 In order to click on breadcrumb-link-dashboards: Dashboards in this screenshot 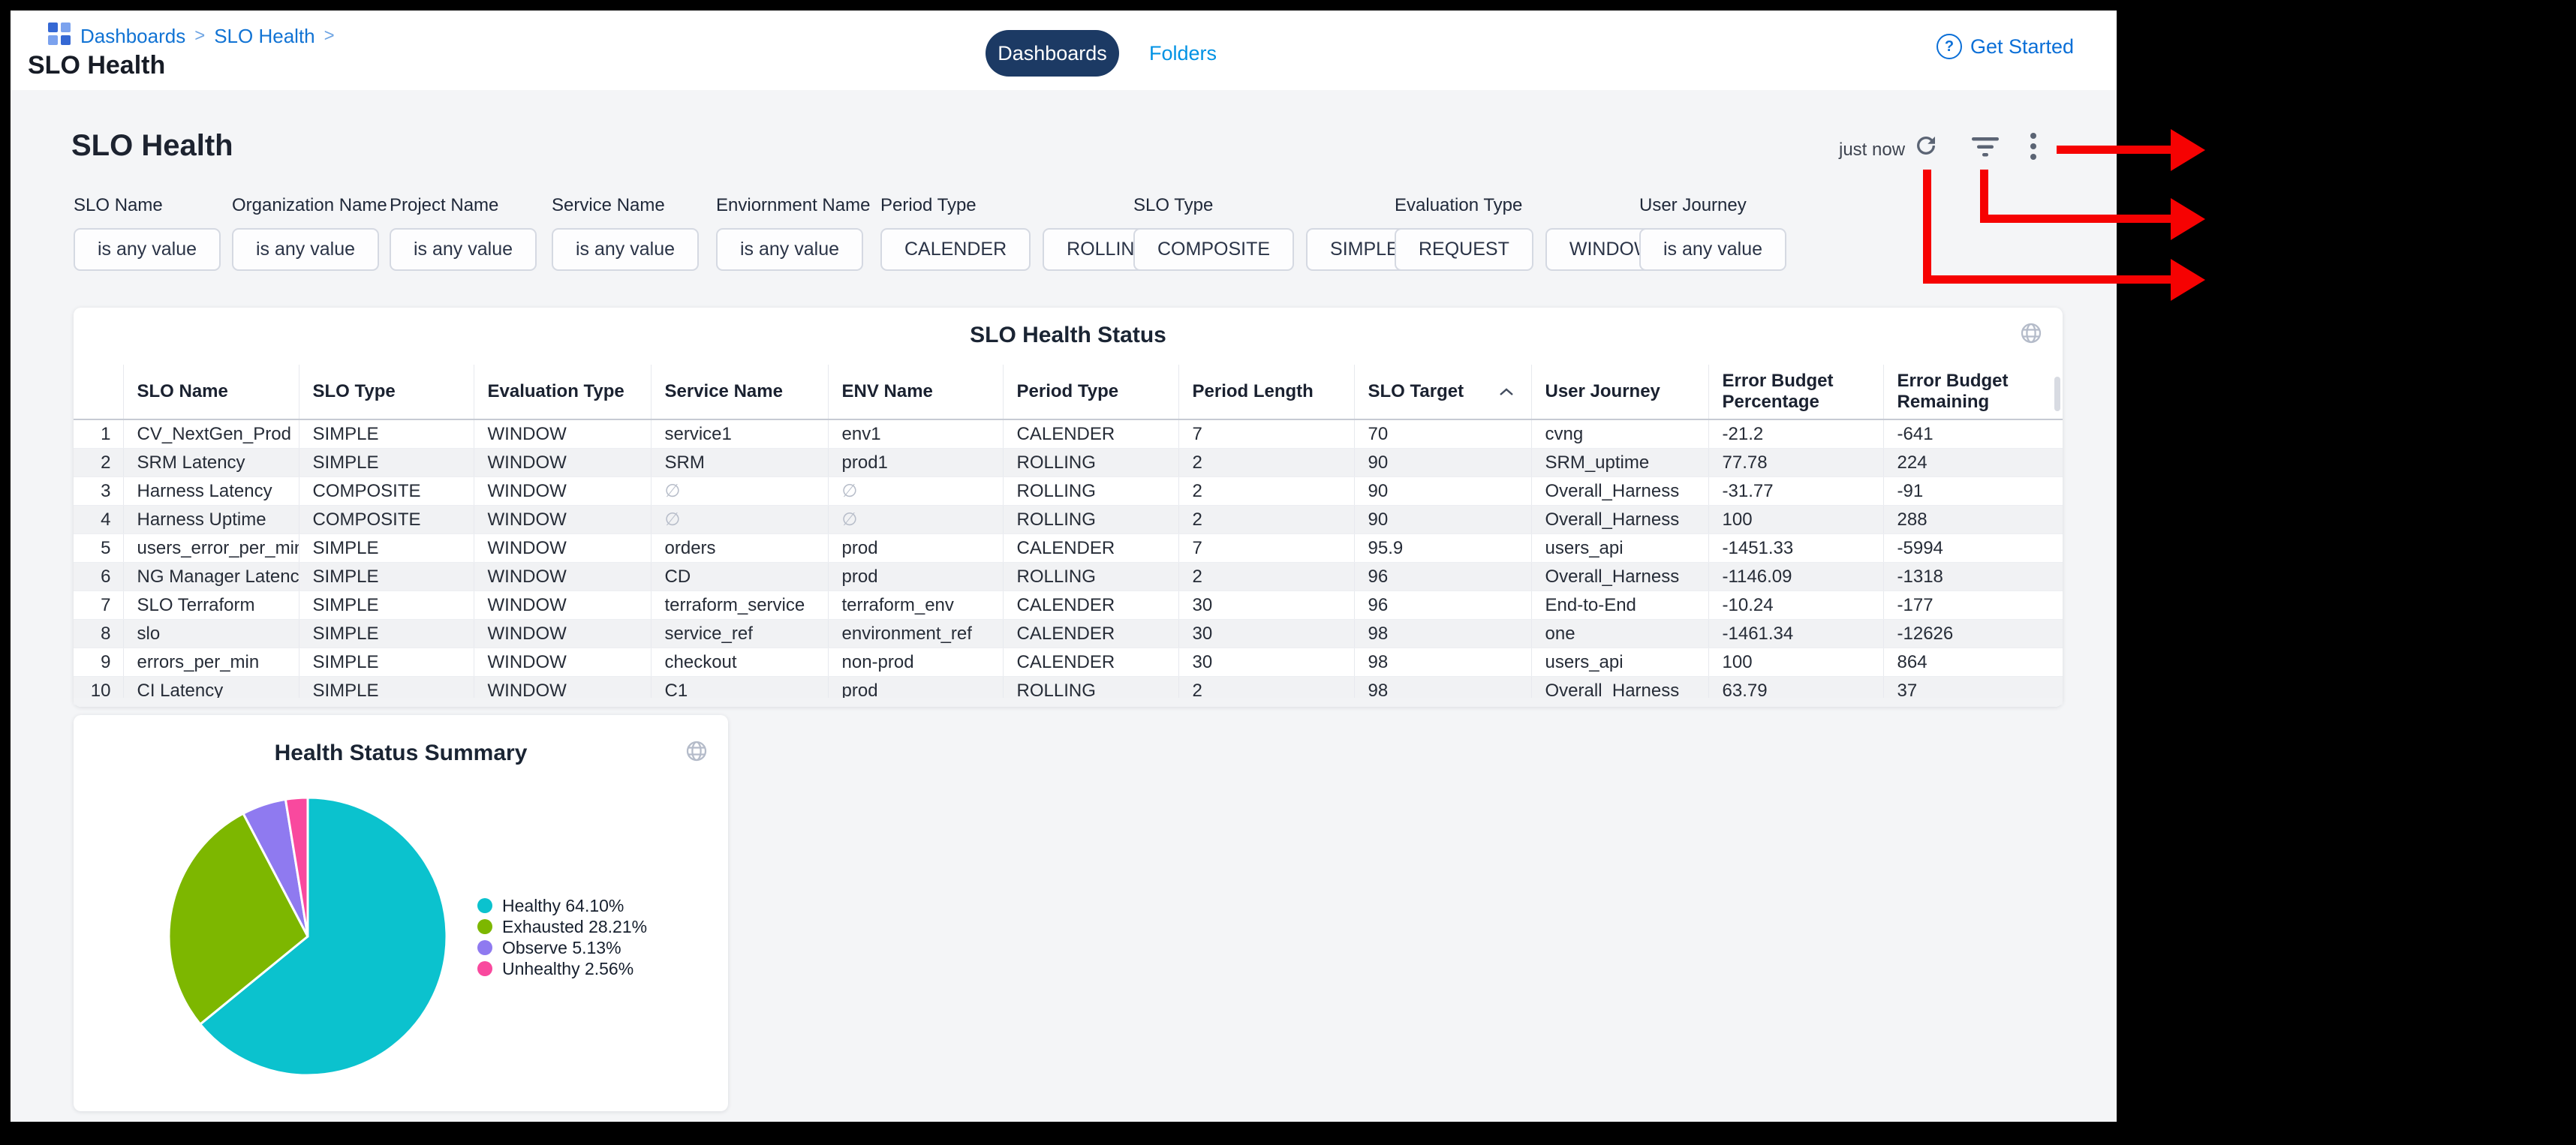, I will do `click(133, 35)`.